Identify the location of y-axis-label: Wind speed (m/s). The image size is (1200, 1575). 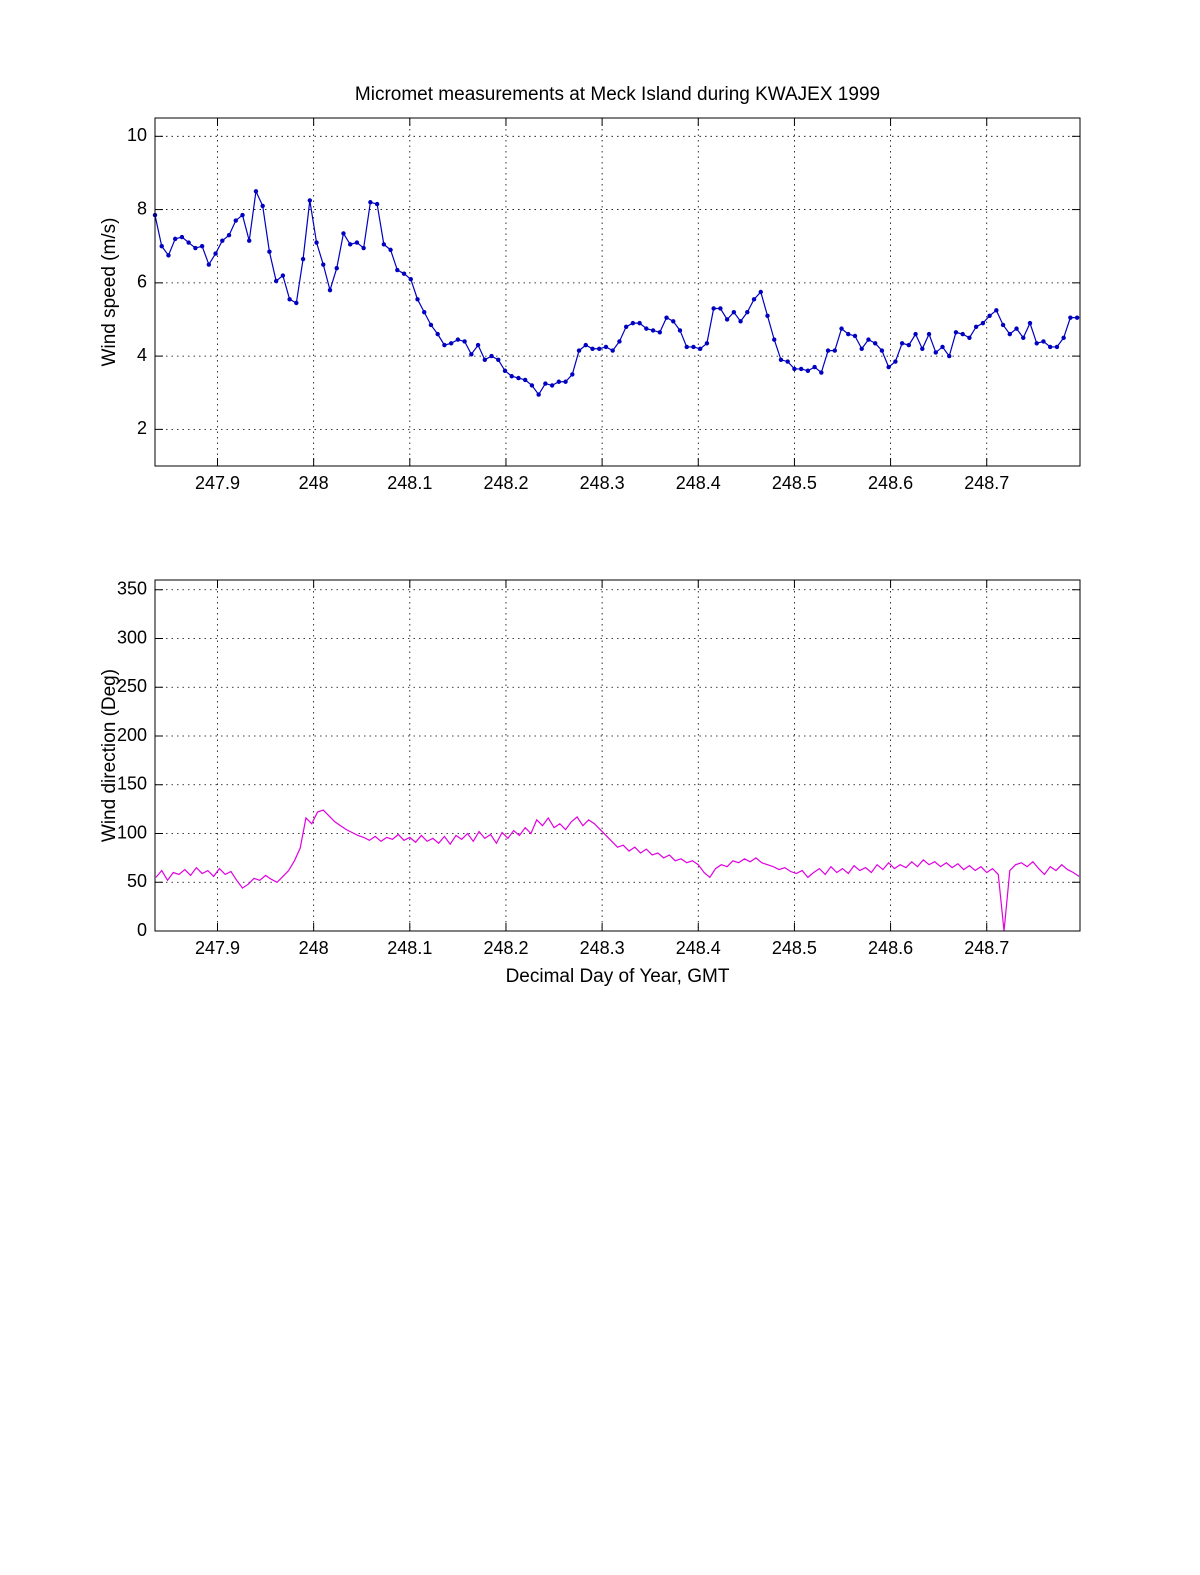
(109, 292).